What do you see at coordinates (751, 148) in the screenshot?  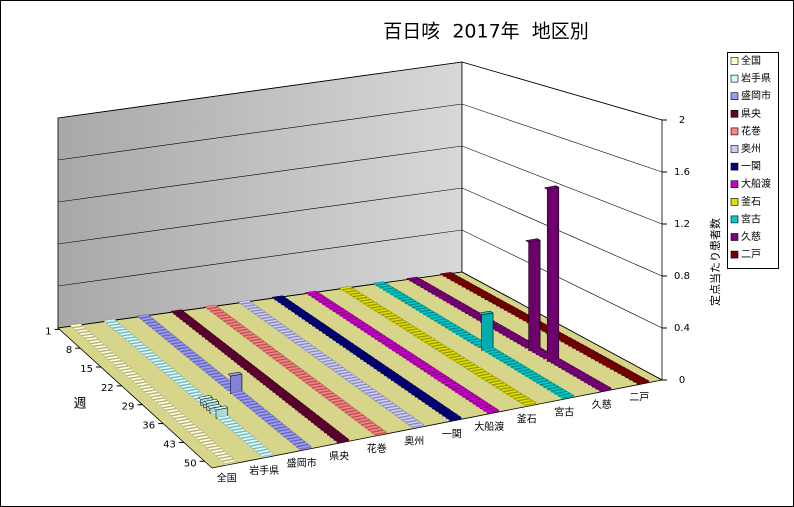 I see `legend-label: 奥州` at bounding box center [751, 148].